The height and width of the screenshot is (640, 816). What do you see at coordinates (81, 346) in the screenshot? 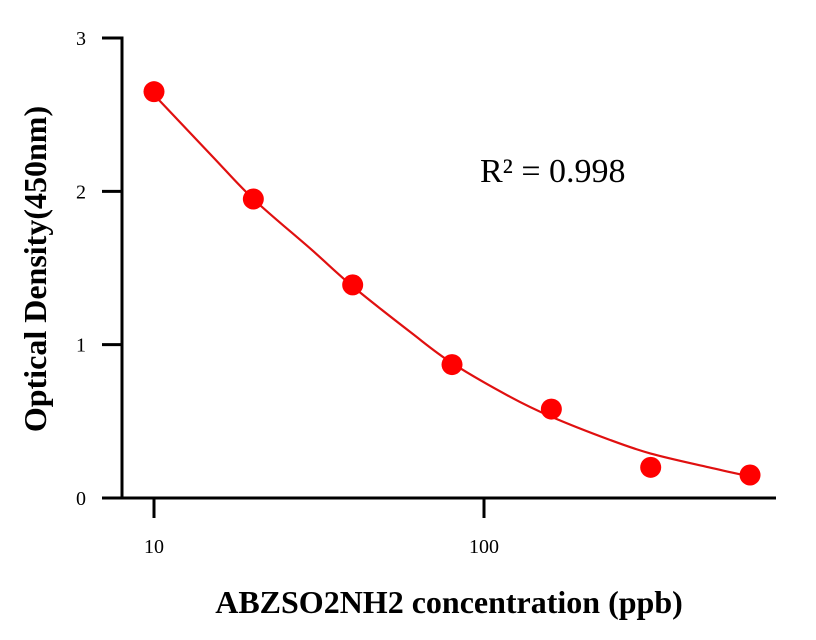
I see `y-tick-label: 1` at bounding box center [81, 346].